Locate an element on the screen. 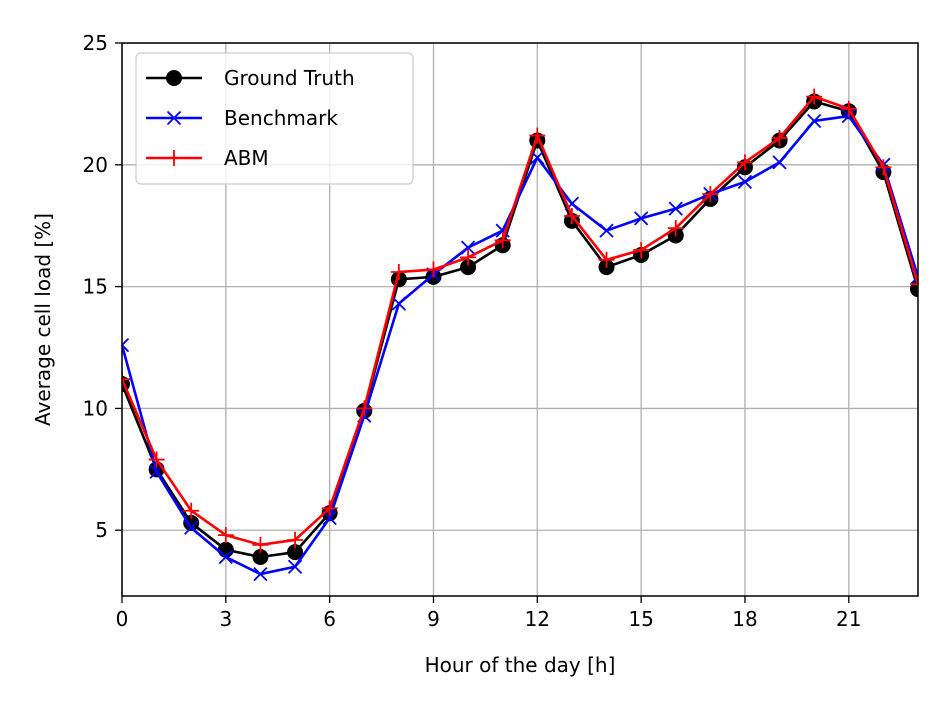 This screenshot has height=713, width=948. y-axis-title: Average cell load [%] is located at coordinates (43, 319).